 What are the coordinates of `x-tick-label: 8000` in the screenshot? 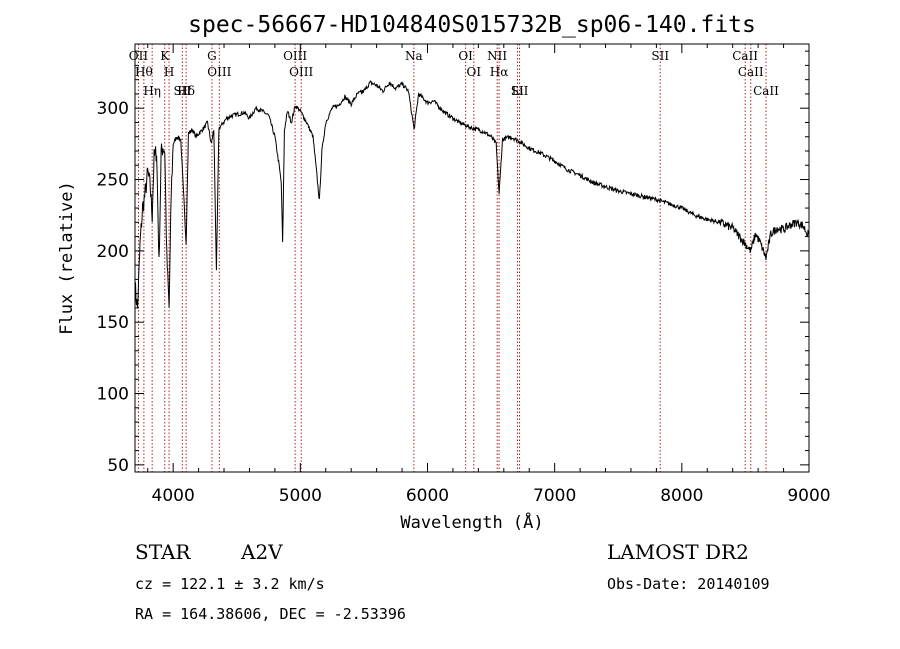 It's located at (681, 496).